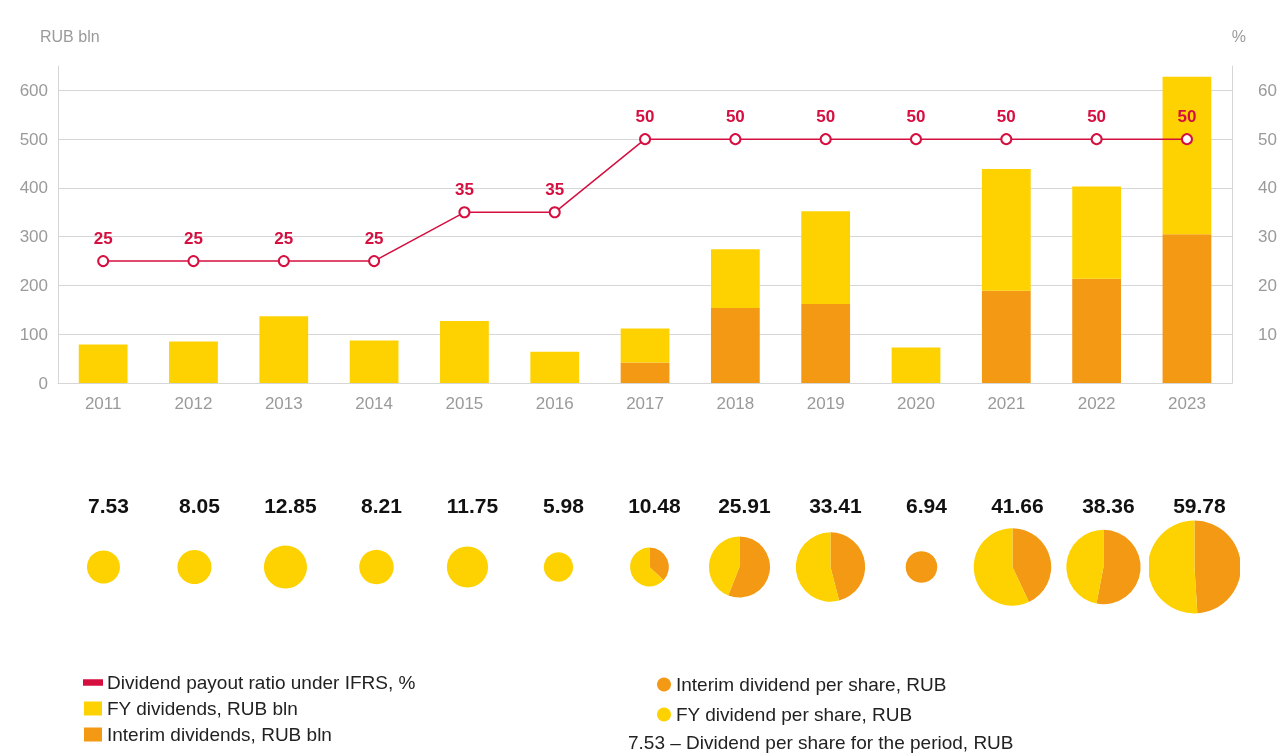 The width and height of the screenshot is (1280, 756). I want to click on chart-title: 11.75, so click(472, 505).